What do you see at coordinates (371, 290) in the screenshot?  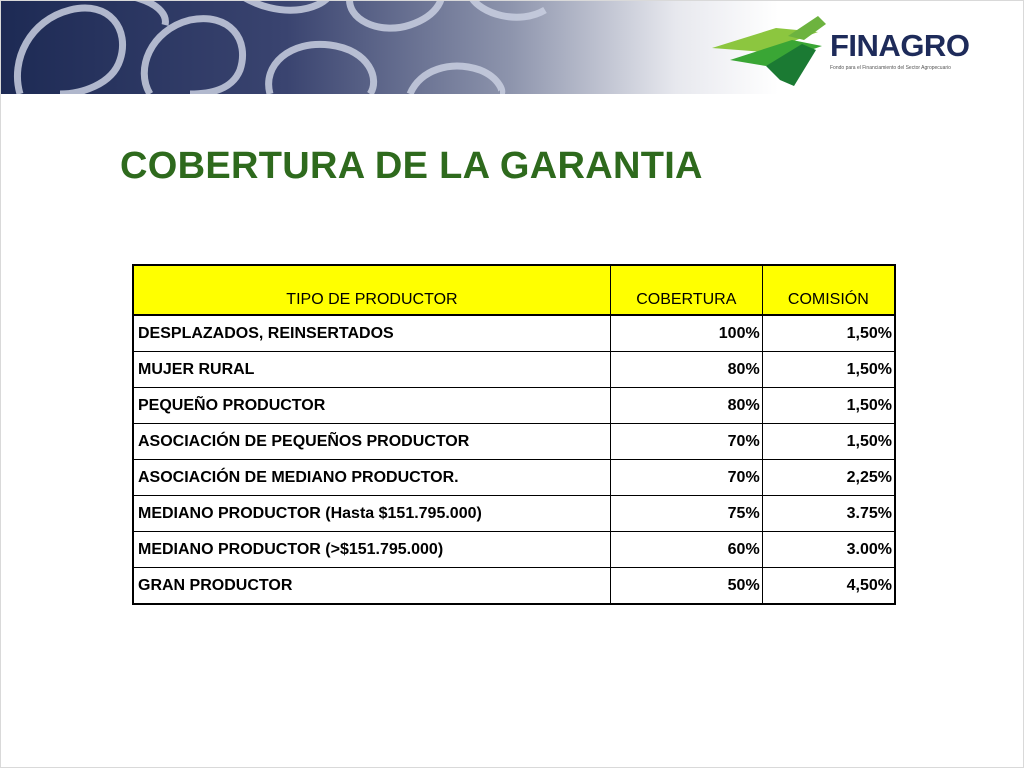 I see `header-tipo-productor: TIPO DE PRODUCTOR` at bounding box center [371, 290].